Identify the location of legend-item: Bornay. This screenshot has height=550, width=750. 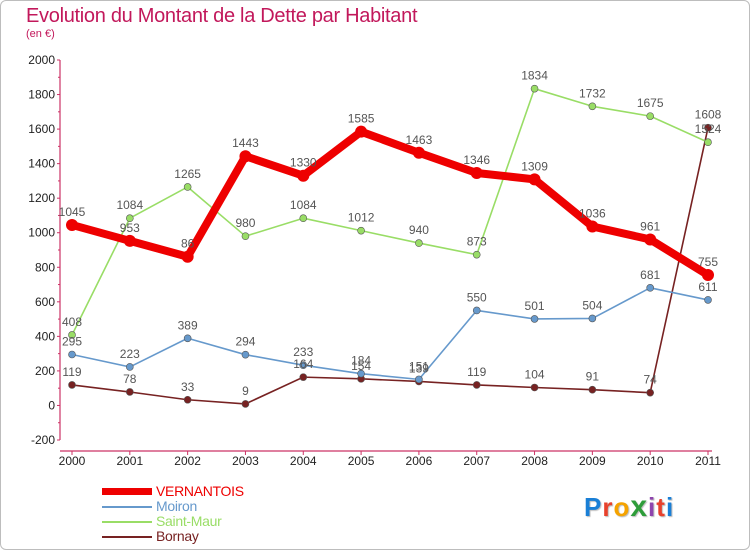
(173, 536).